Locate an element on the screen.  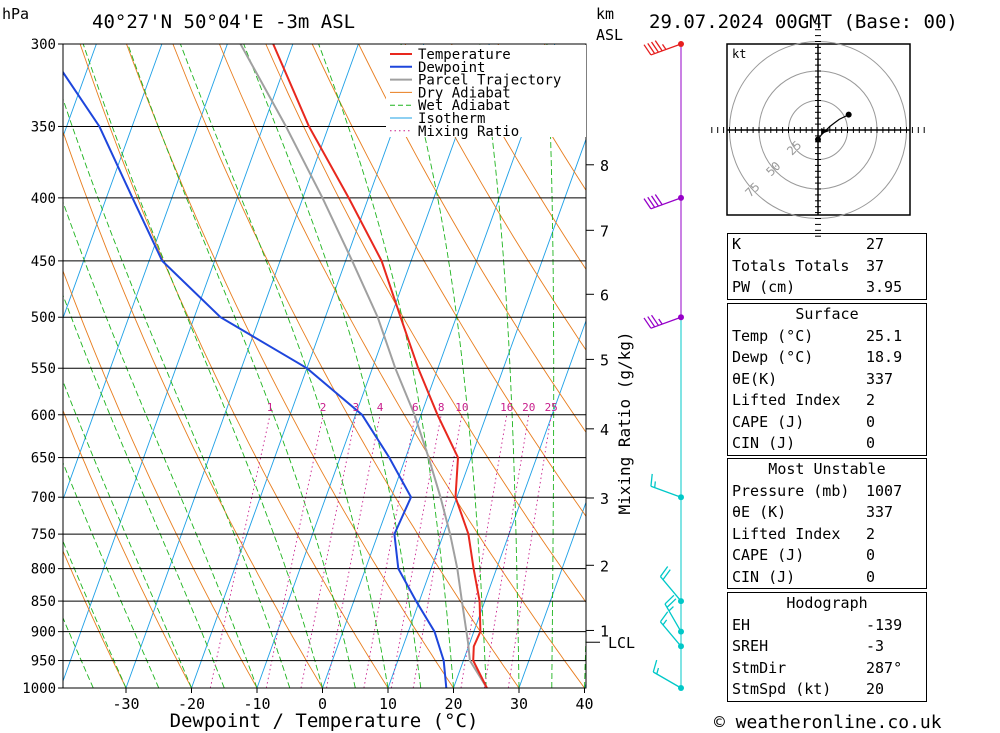
stat-mu-pressure: Pressure (mb) 1007 is located at coordinates (827, 492).